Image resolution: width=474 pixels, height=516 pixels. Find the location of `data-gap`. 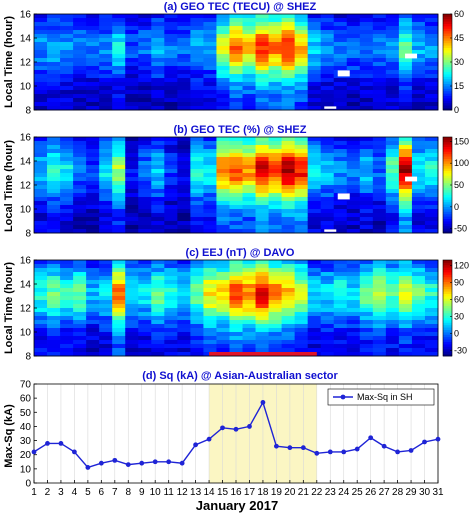

data-gap is located at coordinates (411, 56).